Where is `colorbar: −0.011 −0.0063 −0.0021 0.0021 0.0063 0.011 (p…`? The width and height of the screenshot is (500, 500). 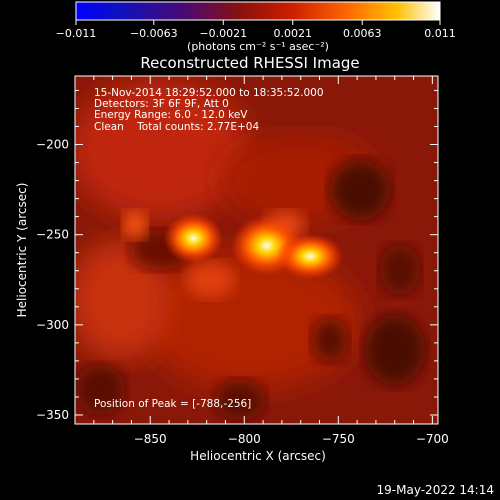
colorbar: −0.011 −0.0063 −0.0021 0.0021 0.0063 0.011 (p… is located at coordinates (256, 27).